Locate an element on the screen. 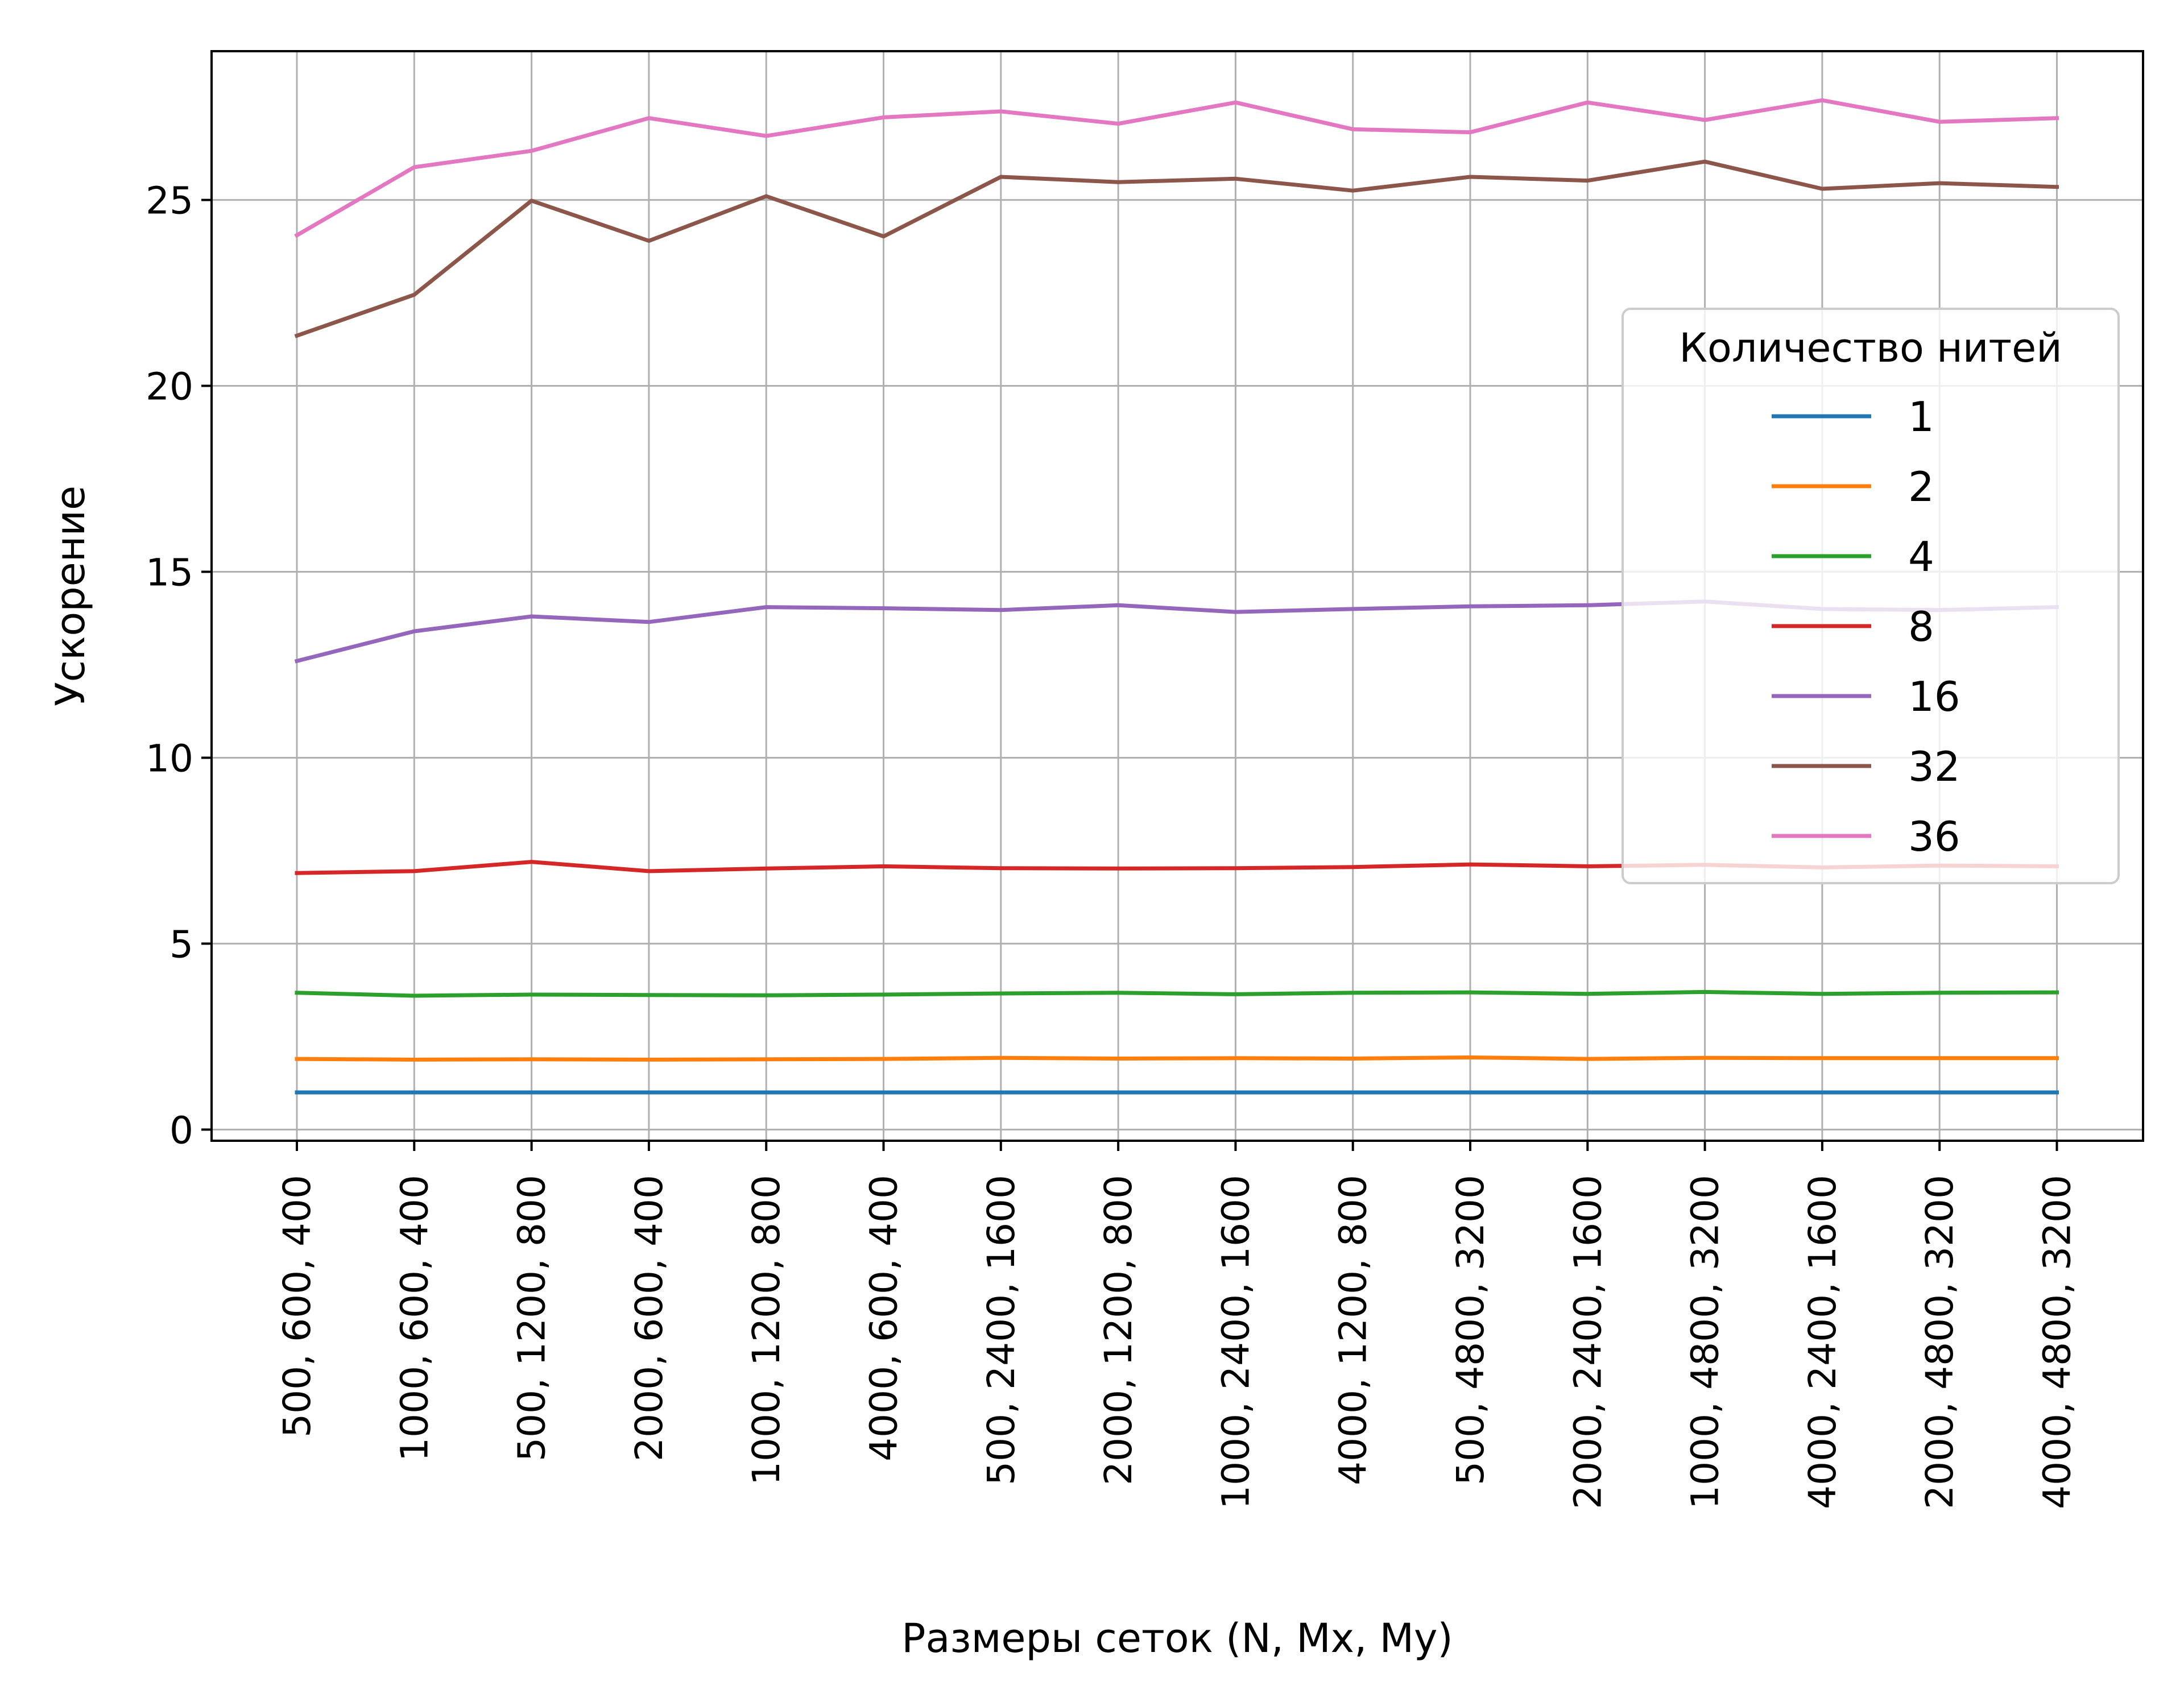 The width and height of the screenshot is (2184, 1706). x-tick-label: 2000, 2400, 1600 is located at coordinates (1588, 1342).